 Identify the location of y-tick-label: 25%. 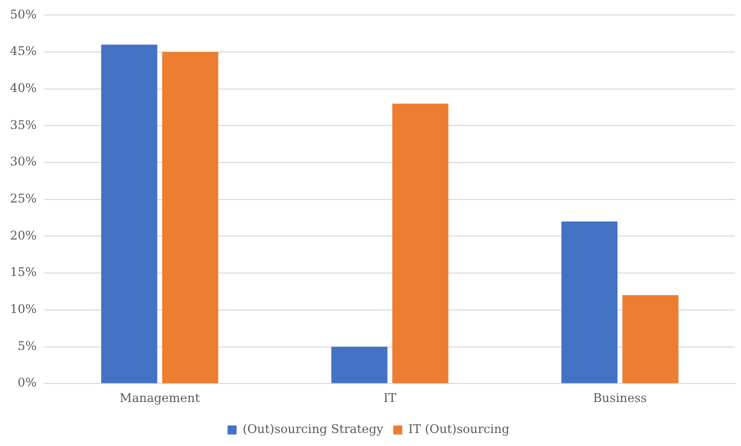
(23, 199).